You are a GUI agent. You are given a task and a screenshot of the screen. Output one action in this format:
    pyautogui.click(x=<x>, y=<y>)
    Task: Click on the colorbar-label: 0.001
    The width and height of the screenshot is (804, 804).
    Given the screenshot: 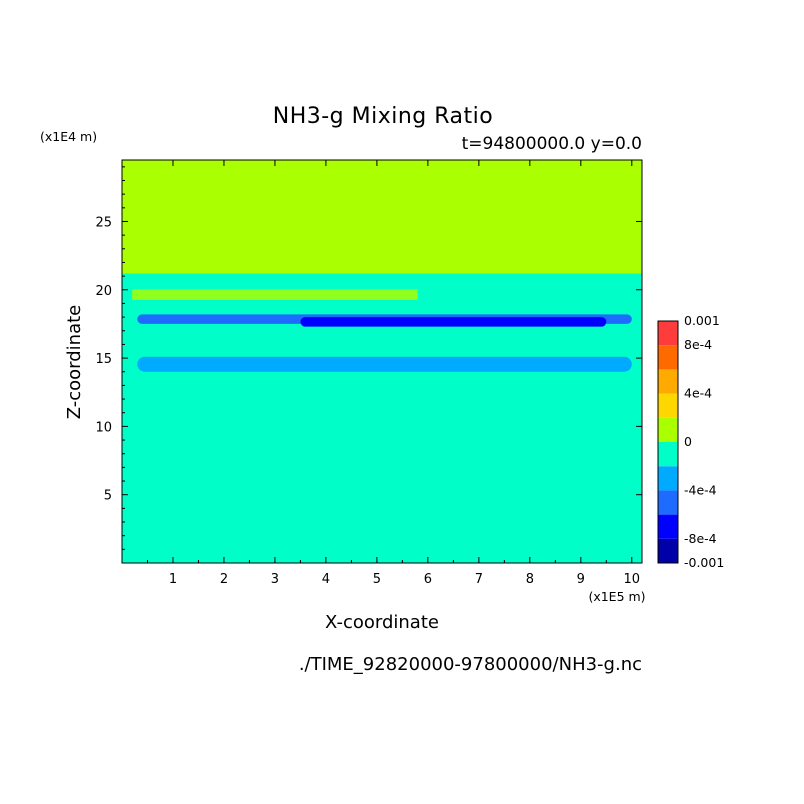 What is the action you would take?
    pyautogui.click(x=702, y=320)
    